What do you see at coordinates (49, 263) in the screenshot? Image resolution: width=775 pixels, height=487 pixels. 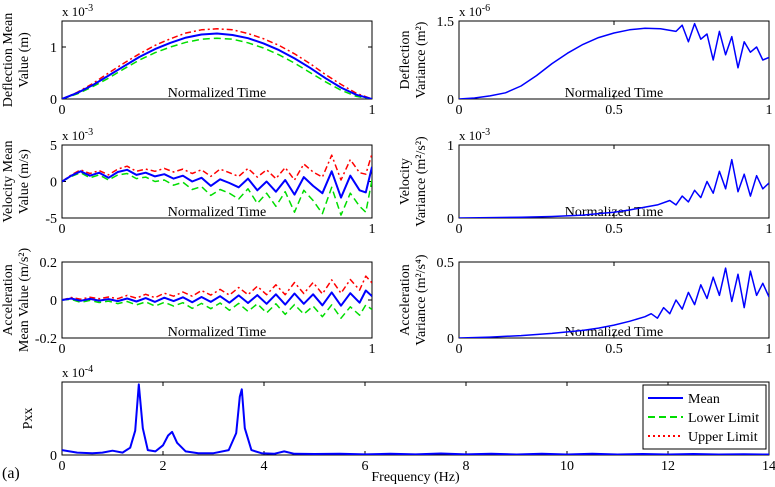 I see `y-tick-label: 0.2` at bounding box center [49, 263].